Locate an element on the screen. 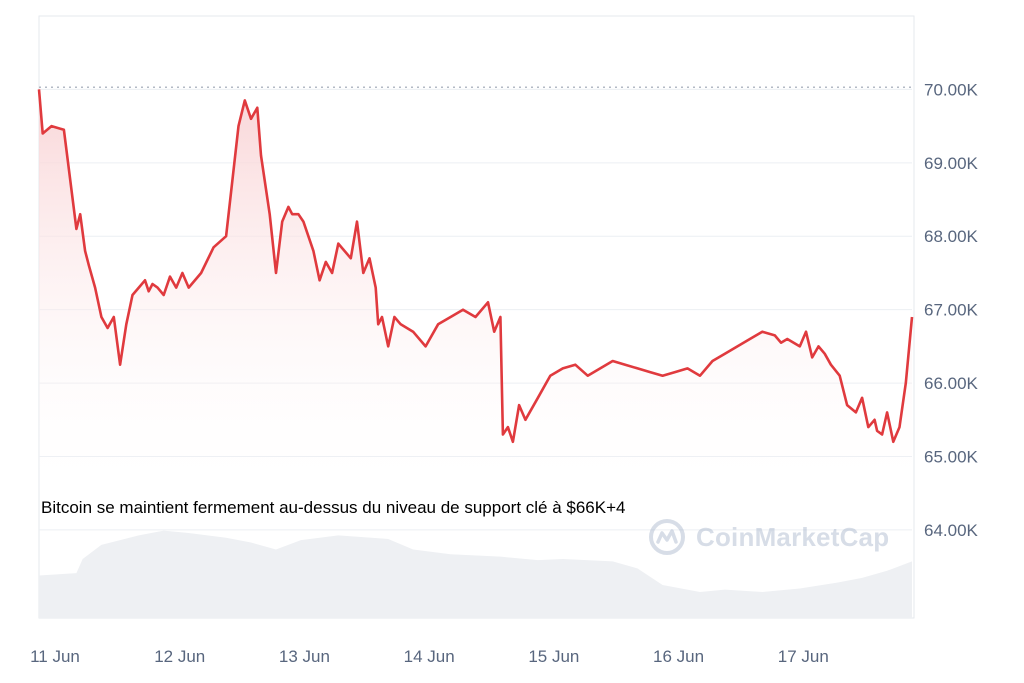 This screenshot has height=683, width=1024. watermark: CoinMarketCap is located at coordinates (768, 537).